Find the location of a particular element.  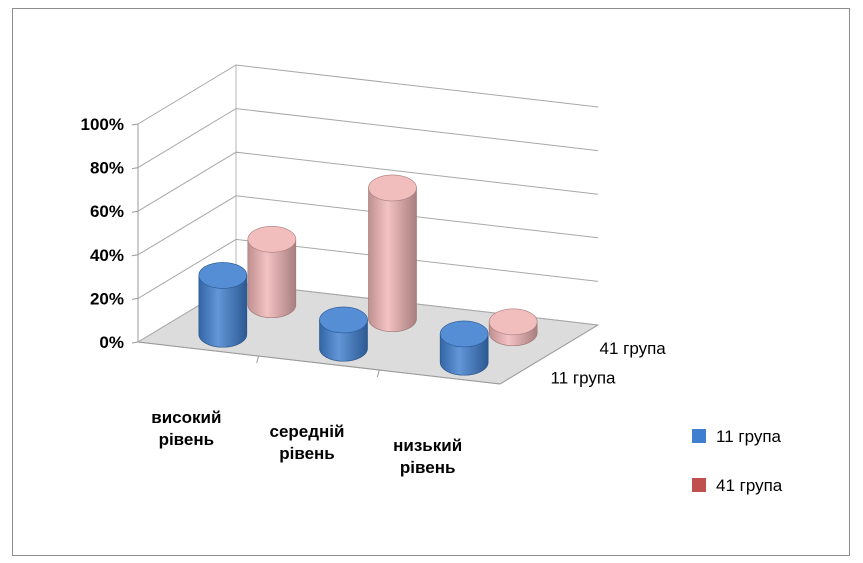

x-axis-line is located at coordinates (319, 363).